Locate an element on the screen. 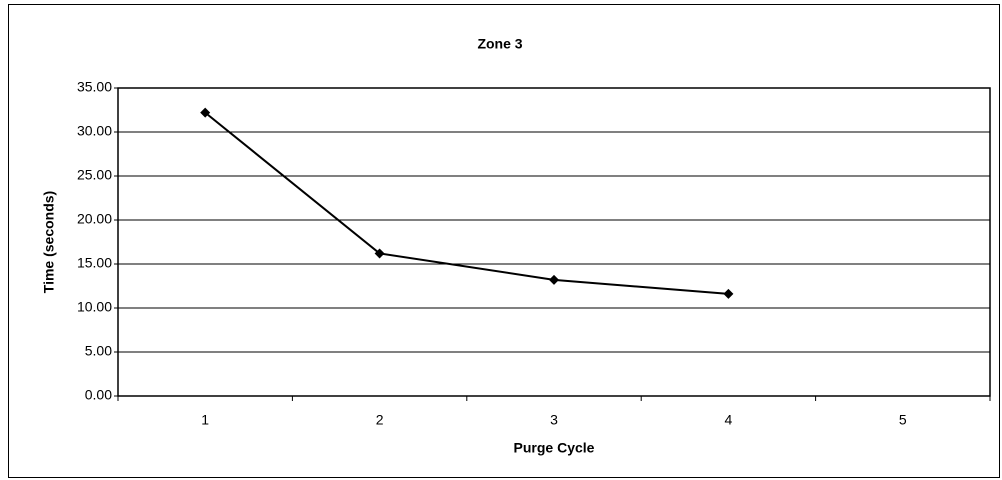 The width and height of the screenshot is (1002, 480). y-tick-label: 5.00 is located at coordinates (98, 351).